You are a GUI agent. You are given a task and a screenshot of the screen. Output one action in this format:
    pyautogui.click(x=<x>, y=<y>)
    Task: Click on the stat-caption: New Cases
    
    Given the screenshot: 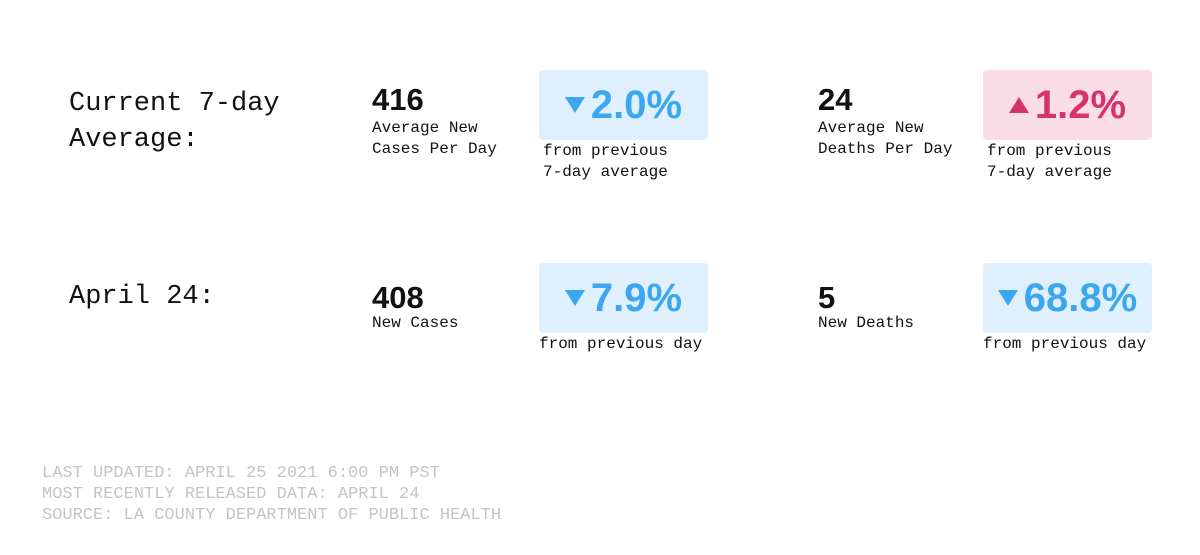 What is the action you would take?
    pyautogui.click(x=415, y=323)
    